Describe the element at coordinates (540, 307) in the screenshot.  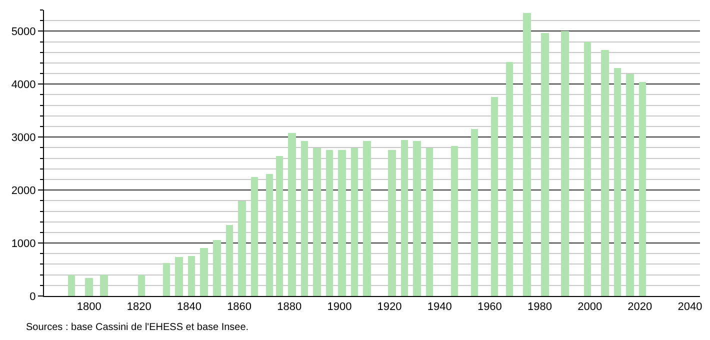
I see `x-tick-label: 1980` at that location.